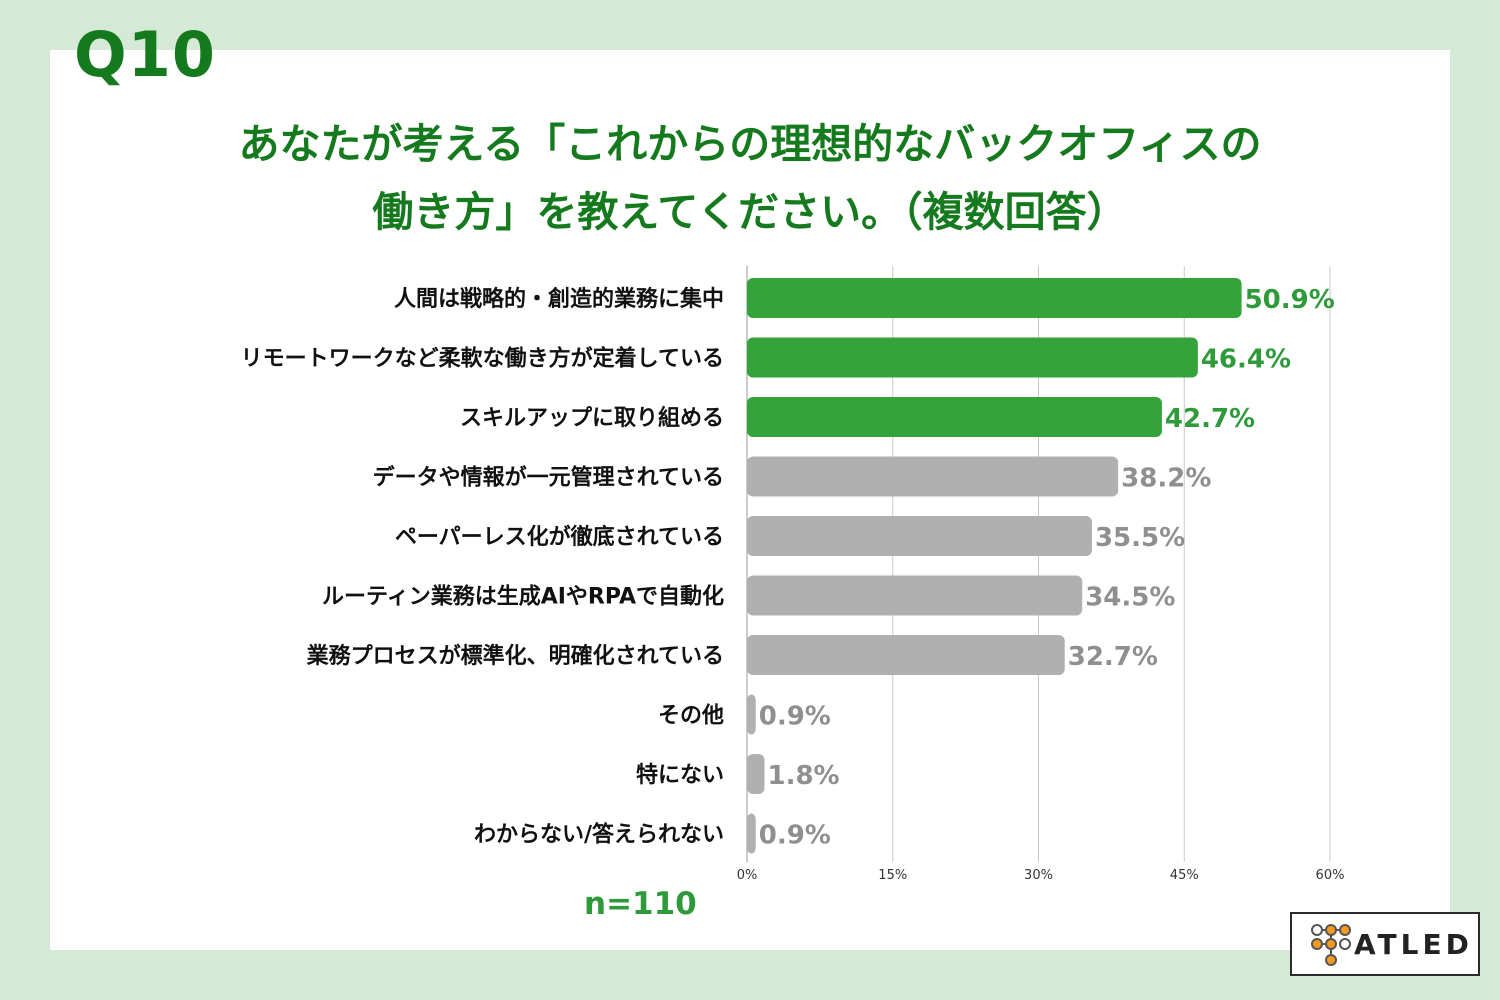 The image size is (1500, 1000). Describe the element at coordinates (1330, 875) in the screenshot. I see `x-tick-label: 60%` at that location.